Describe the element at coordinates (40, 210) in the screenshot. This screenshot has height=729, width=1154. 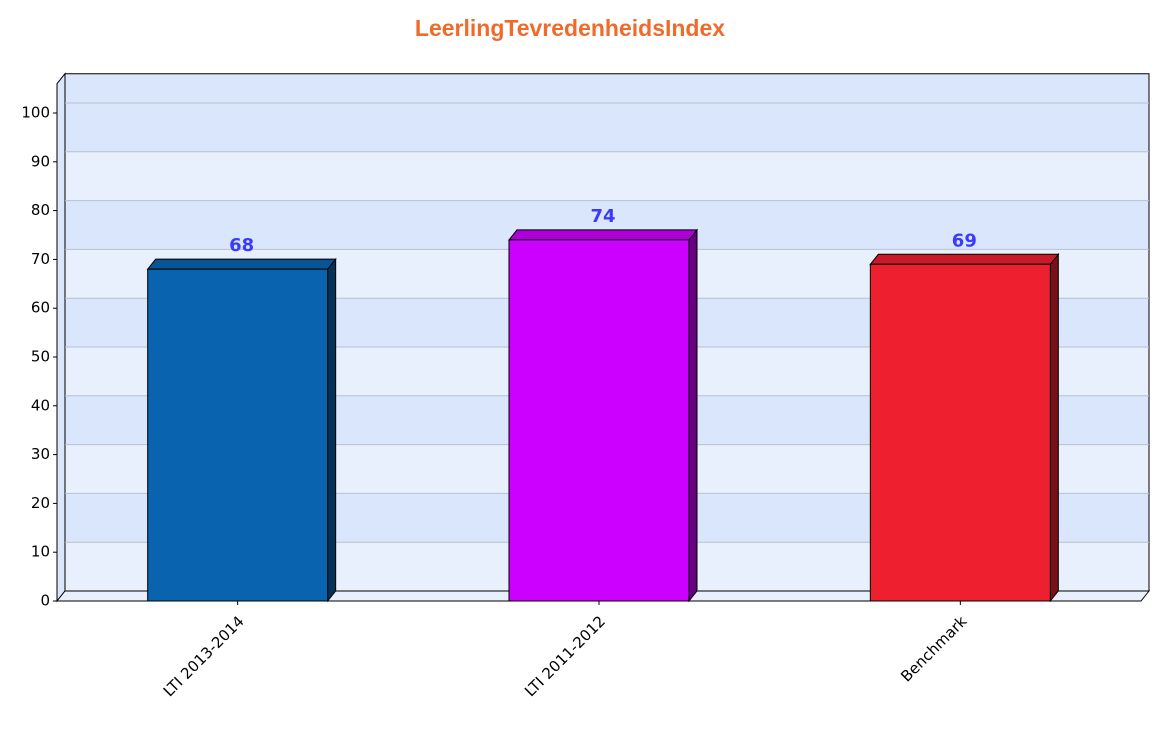
I see `y-tick-label: 80` at that location.